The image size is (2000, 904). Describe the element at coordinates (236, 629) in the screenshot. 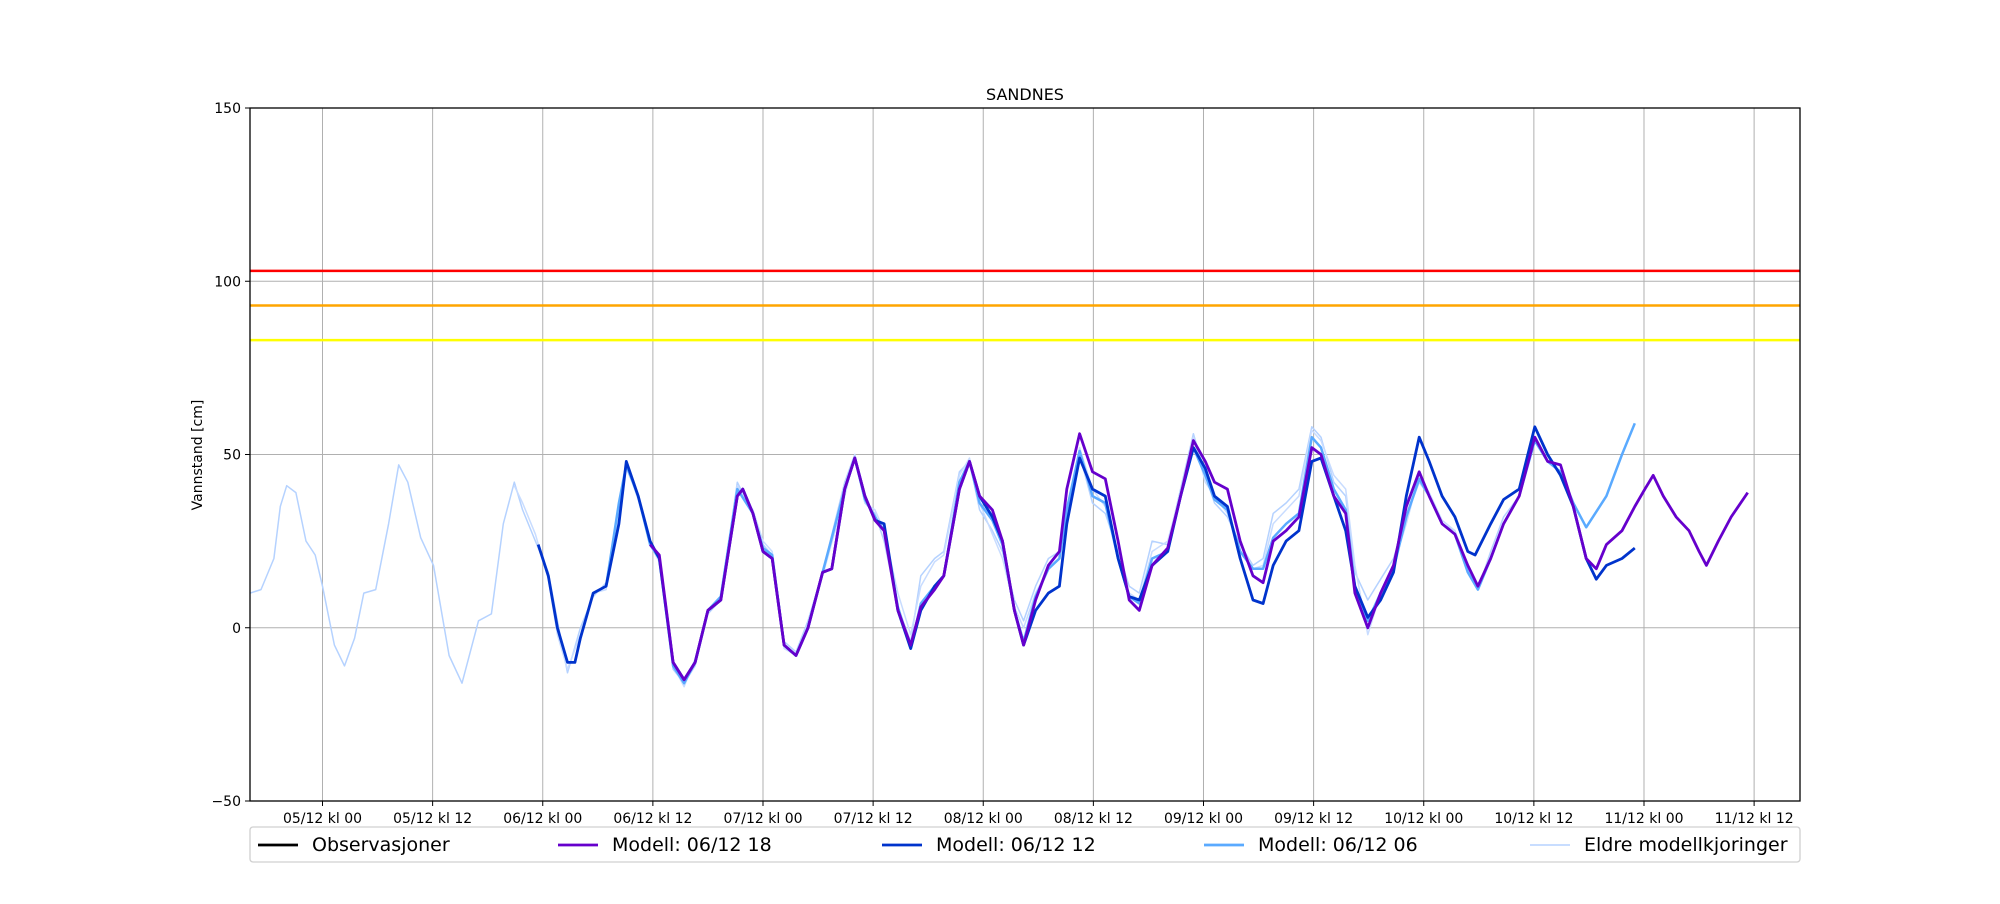

I see `y-tick-label: 0` at that location.